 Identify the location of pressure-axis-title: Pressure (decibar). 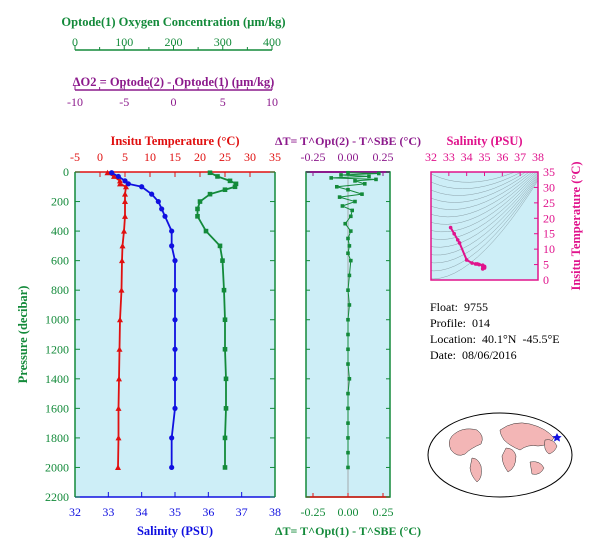
(23, 335).